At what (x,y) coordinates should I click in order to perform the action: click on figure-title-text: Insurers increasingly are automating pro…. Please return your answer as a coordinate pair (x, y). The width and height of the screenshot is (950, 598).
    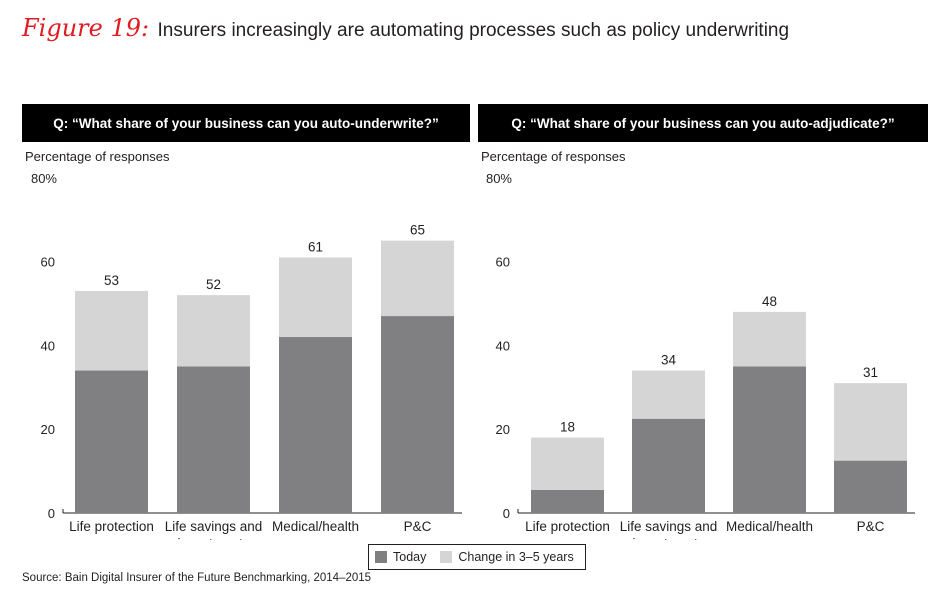
    Looking at the image, I should click on (473, 30).